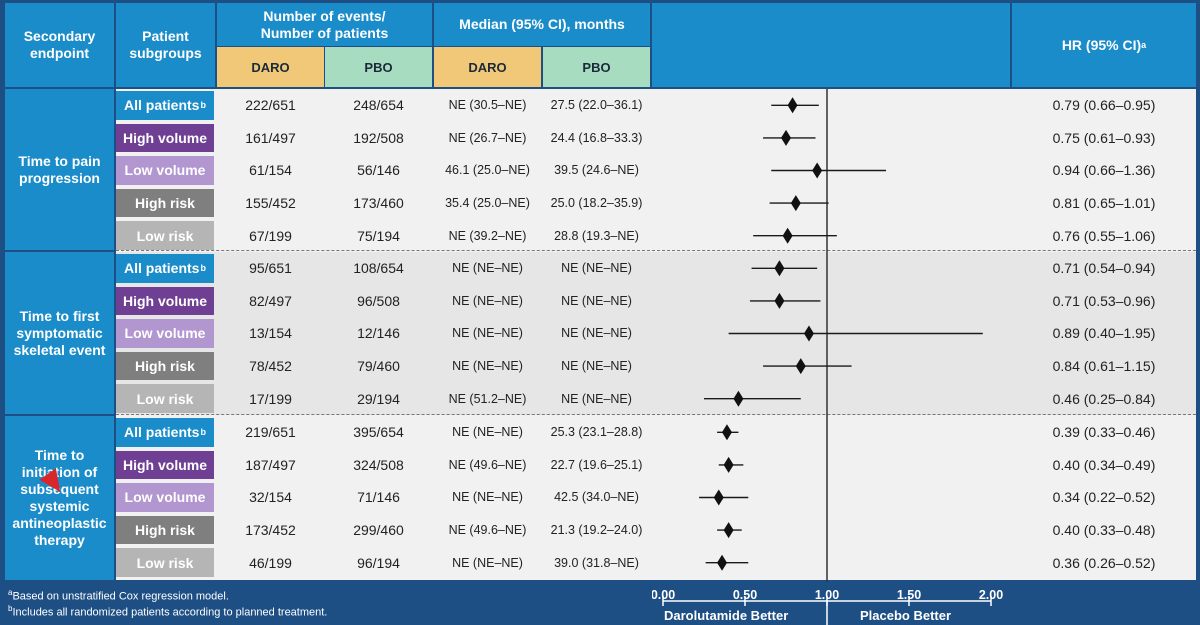 Image resolution: width=1200 pixels, height=625 pixels. I want to click on pbo-events-cell: 395/654, so click(378, 432).